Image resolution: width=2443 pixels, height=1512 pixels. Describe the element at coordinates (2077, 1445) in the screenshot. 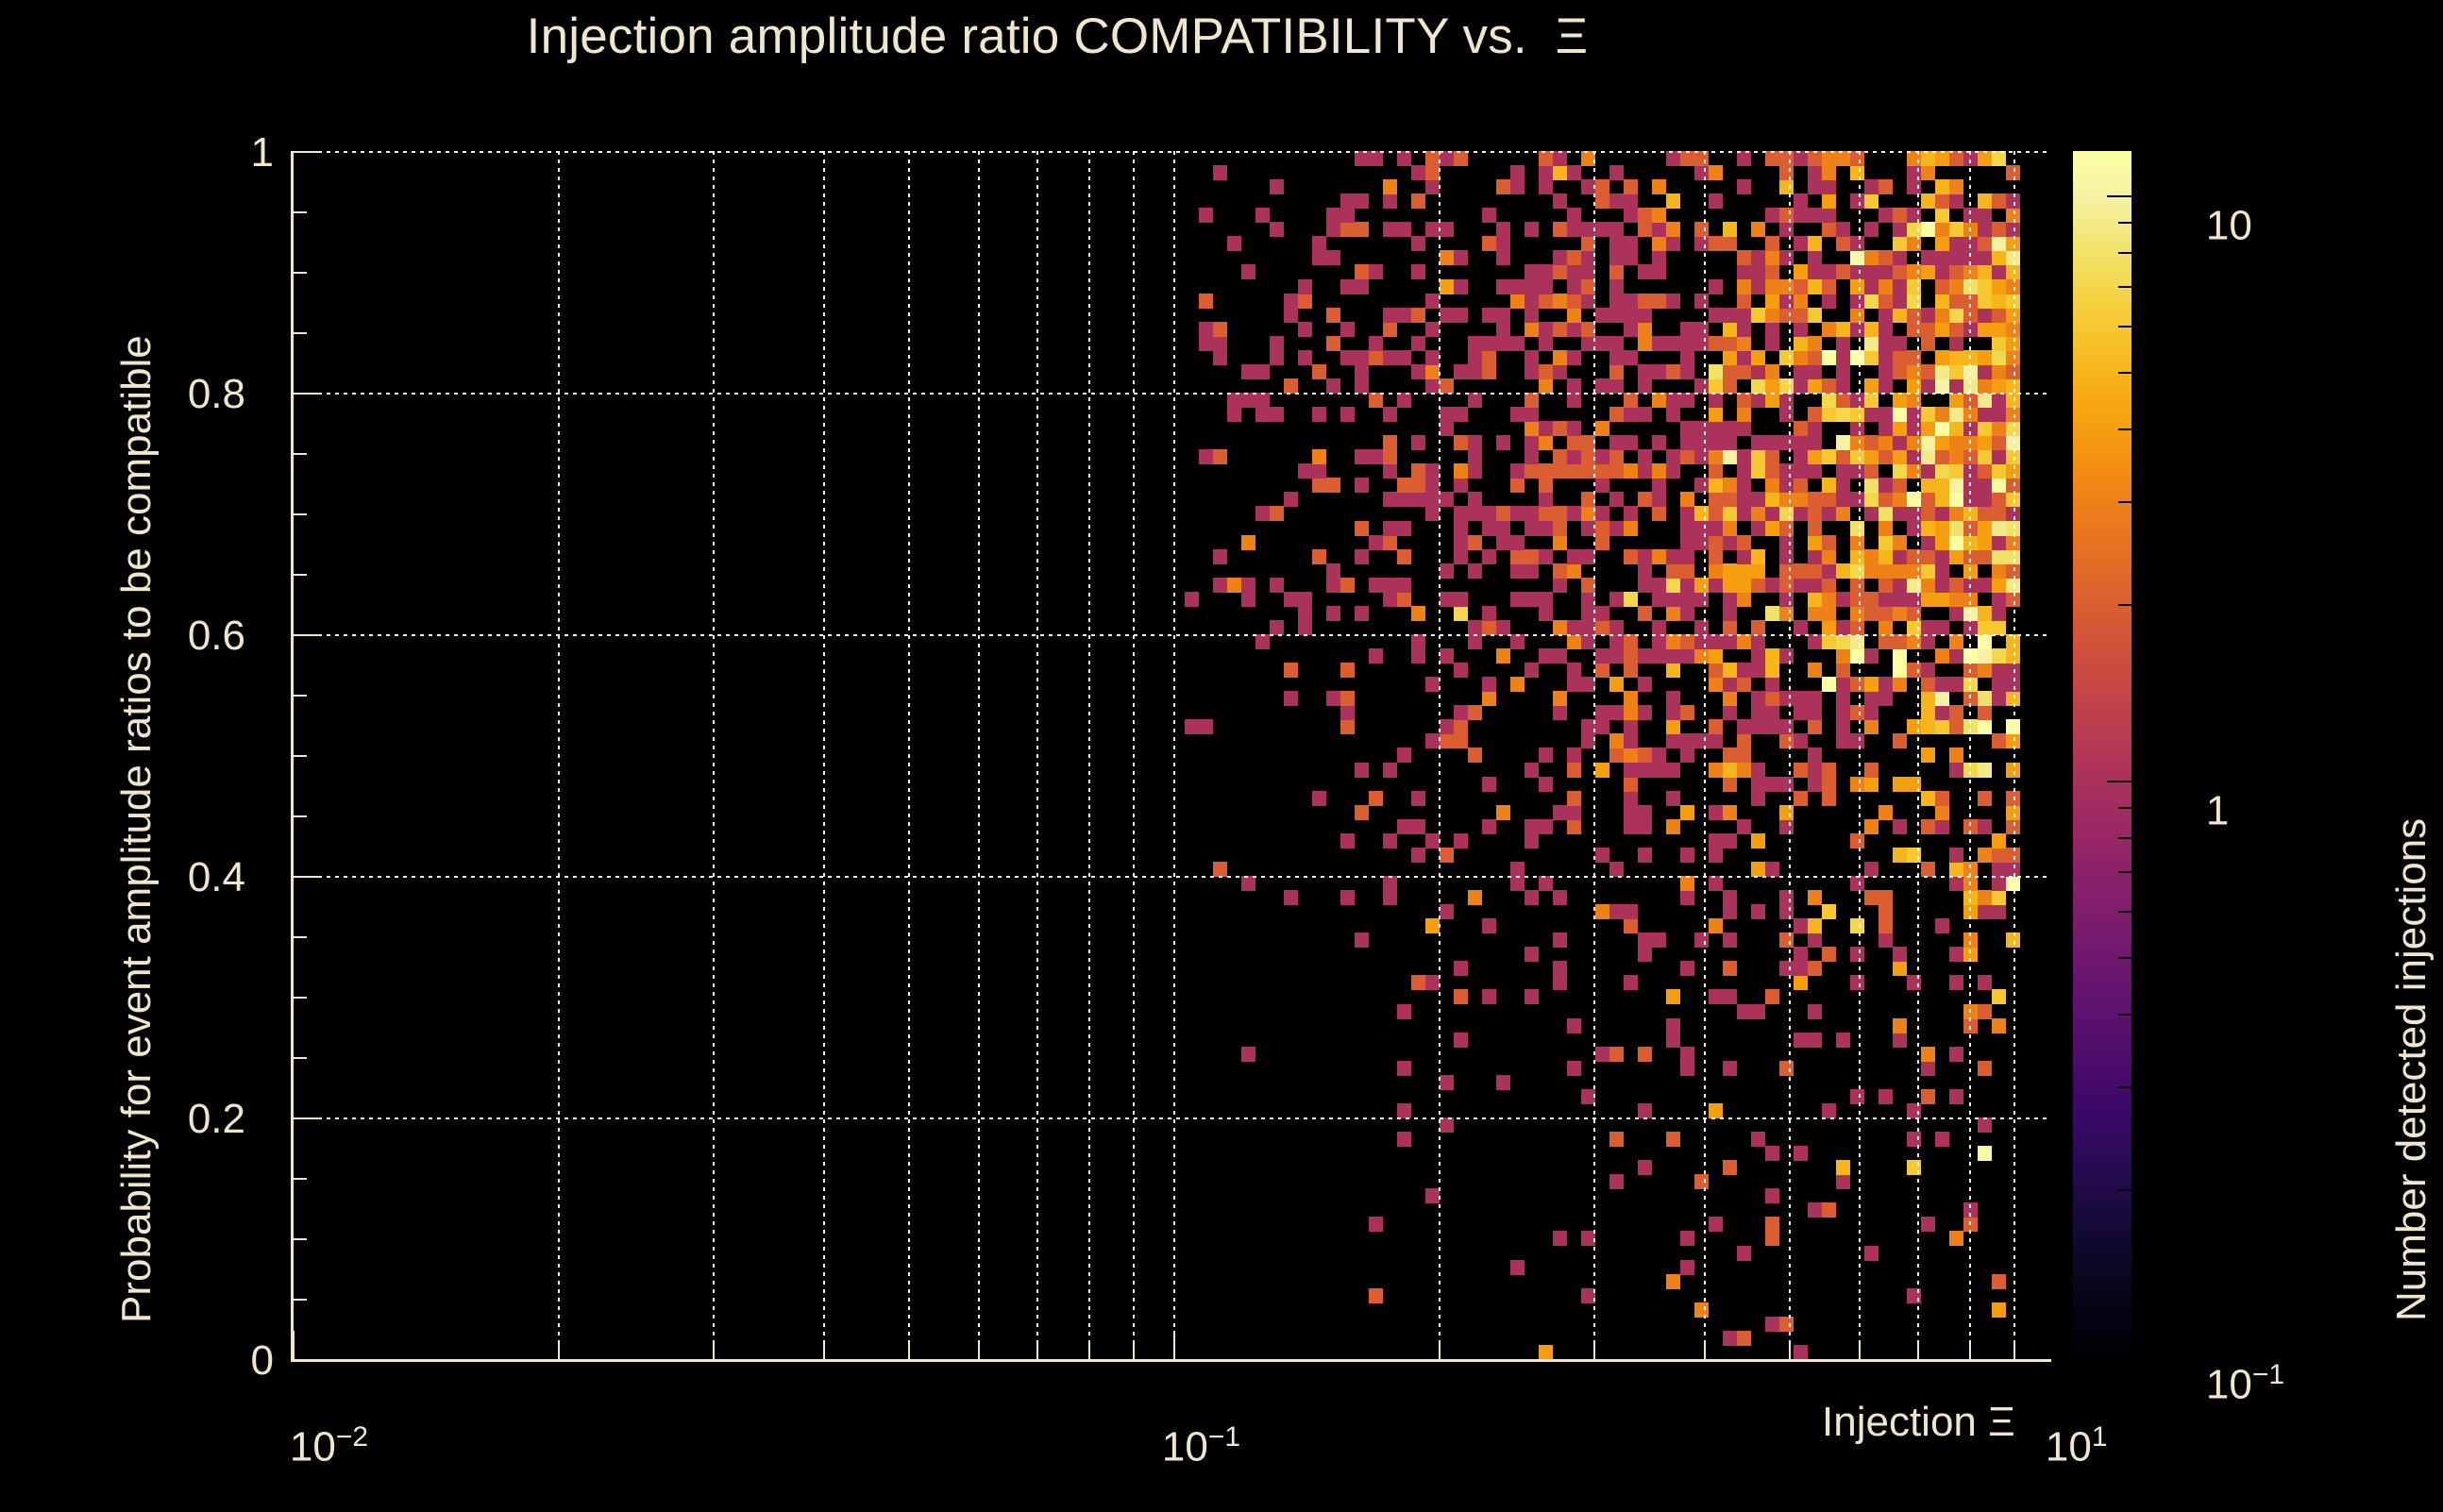

I see `x-tick-label-1e1: 10¹` at that location.